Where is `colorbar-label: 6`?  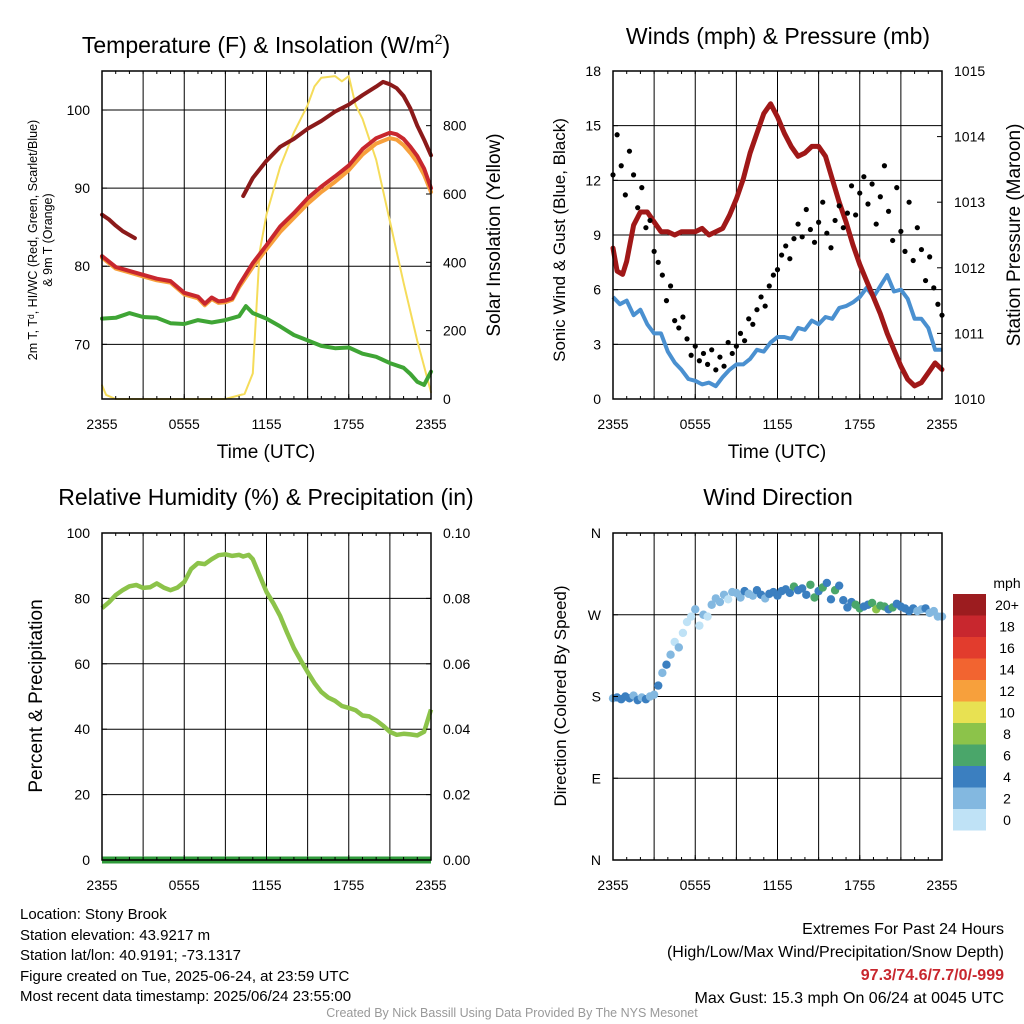
colorbar-label: 6 is located at coordinates (1007, 755).